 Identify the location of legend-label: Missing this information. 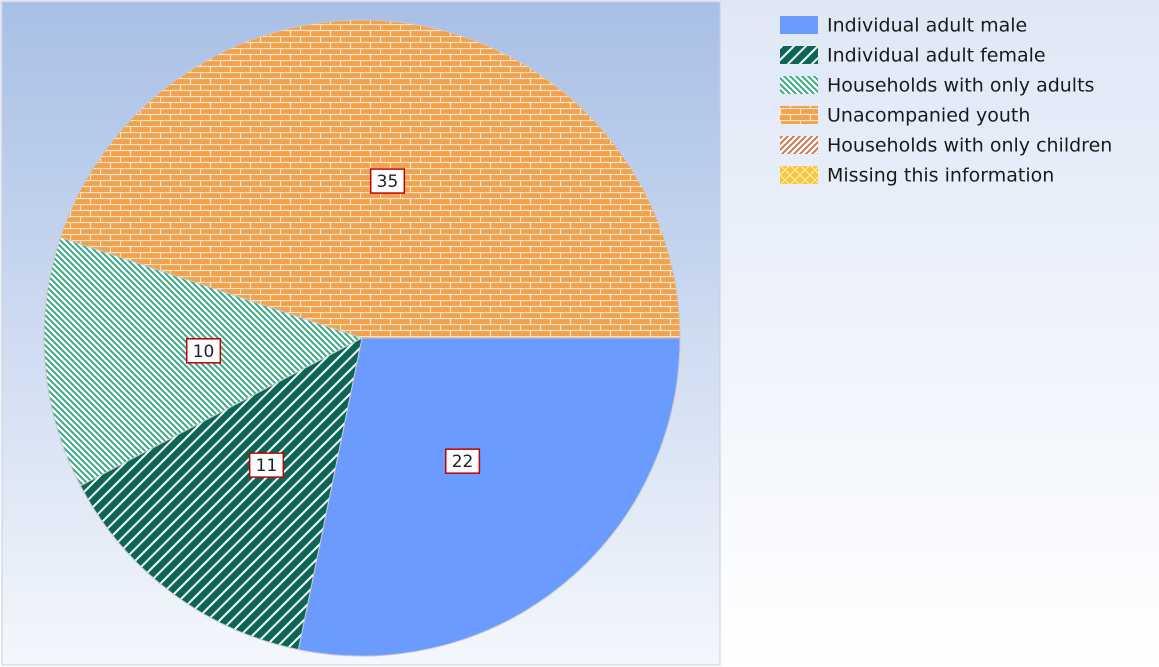
(940, 176).